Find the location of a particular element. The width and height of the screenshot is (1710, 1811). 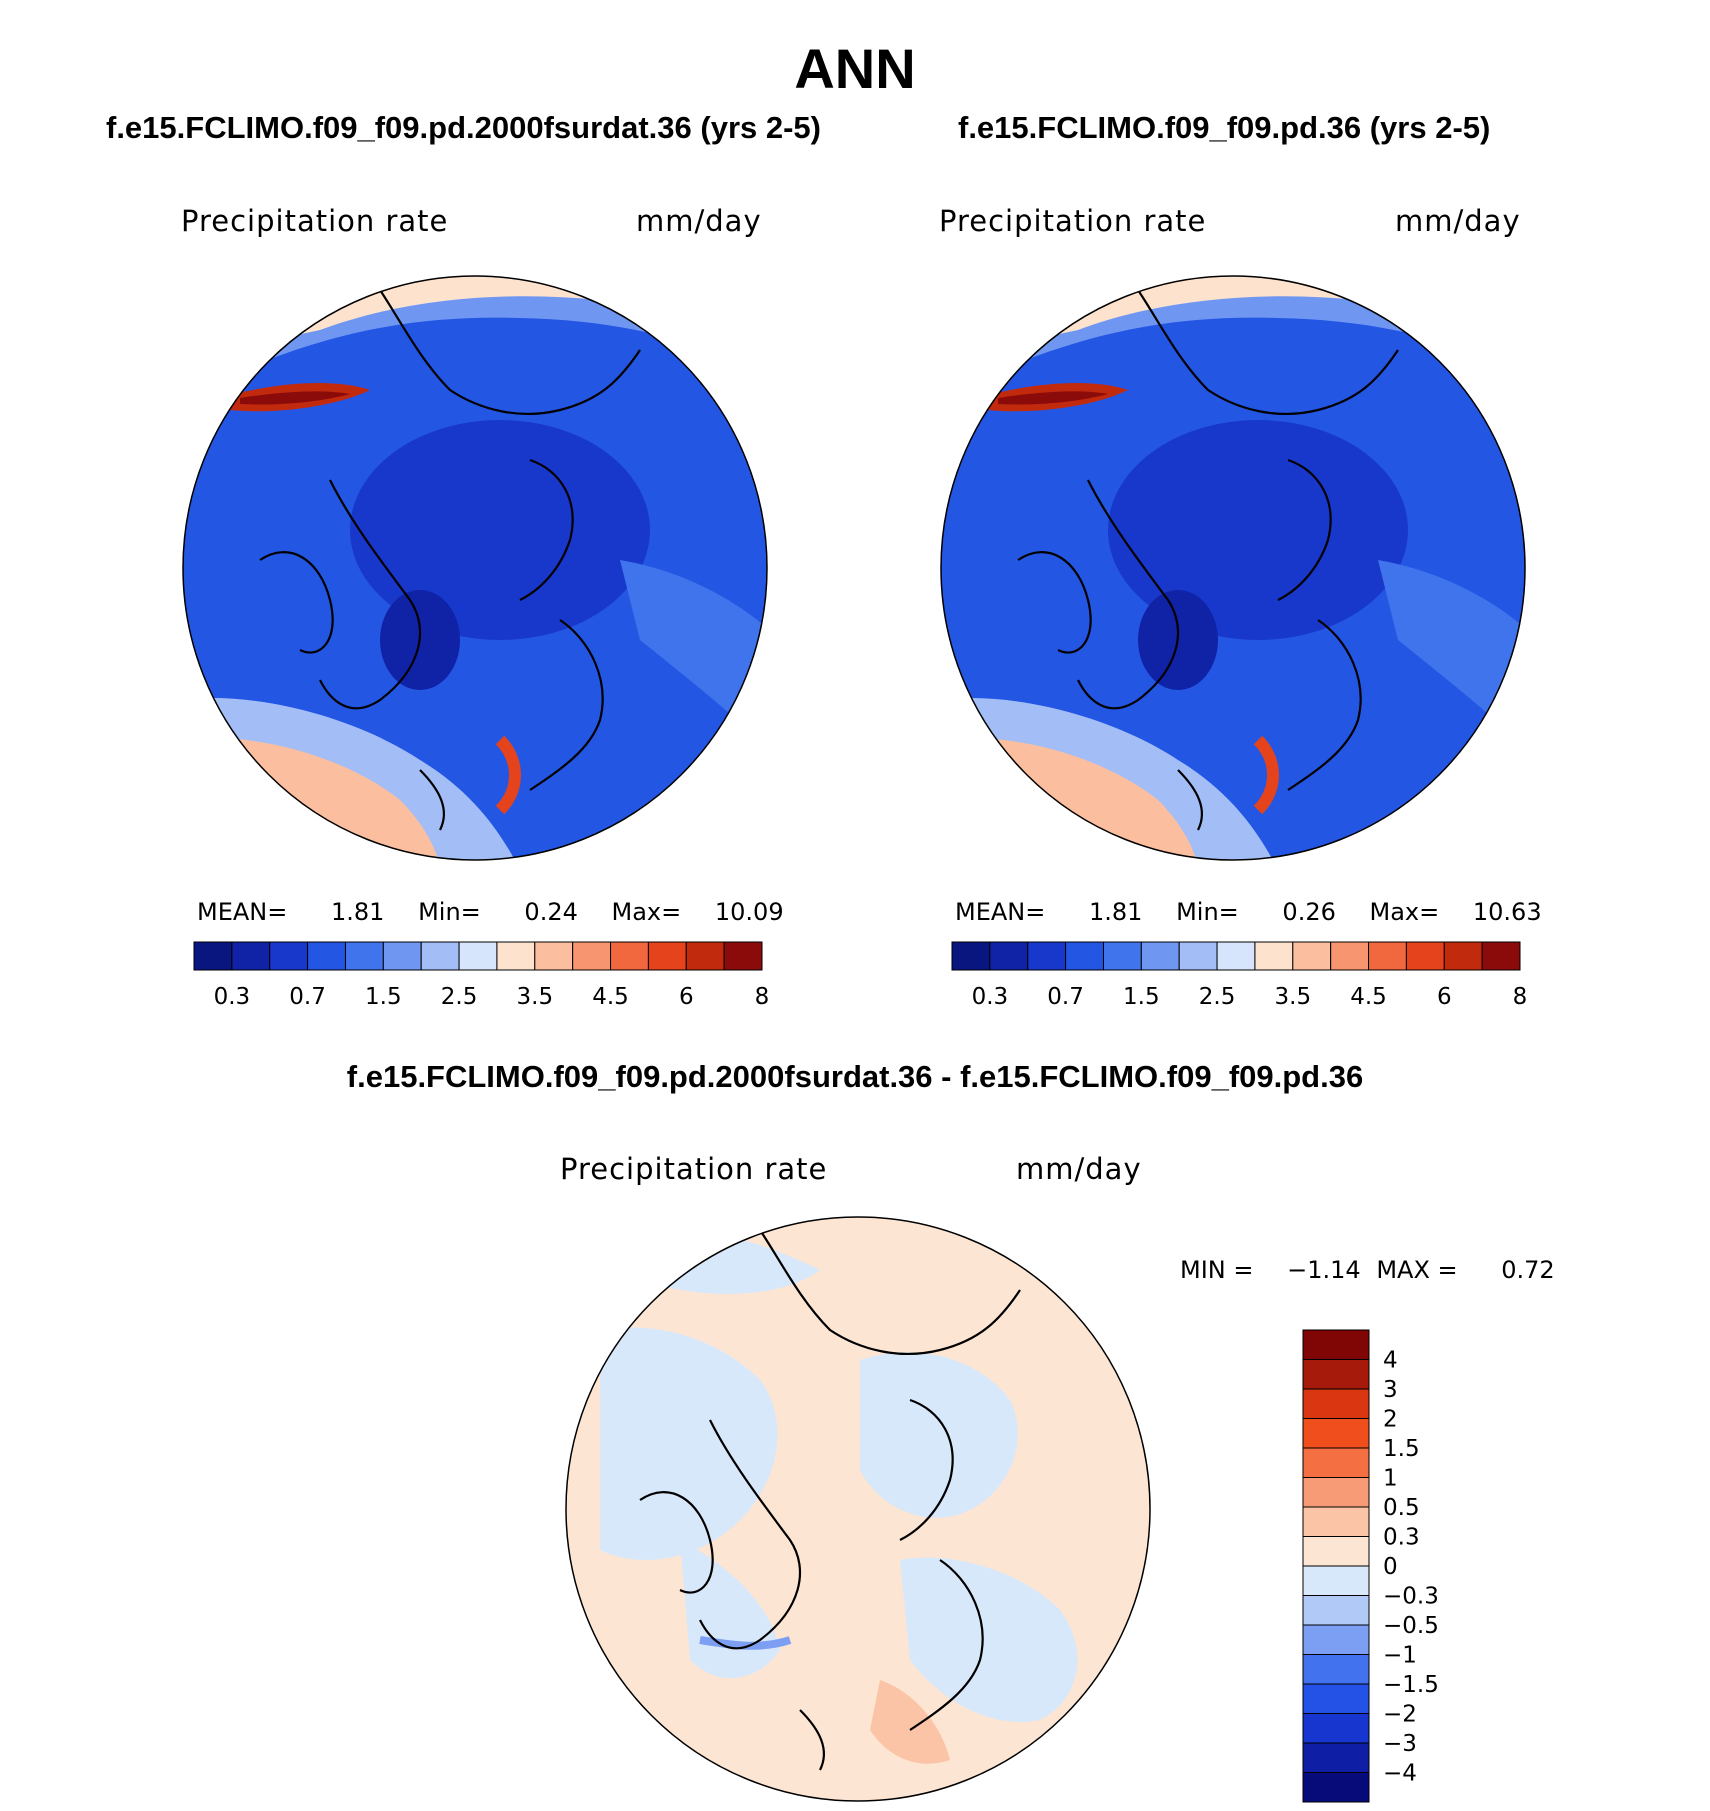

diff-min-value: −1.14 is located at coordinates (1324, 1270).